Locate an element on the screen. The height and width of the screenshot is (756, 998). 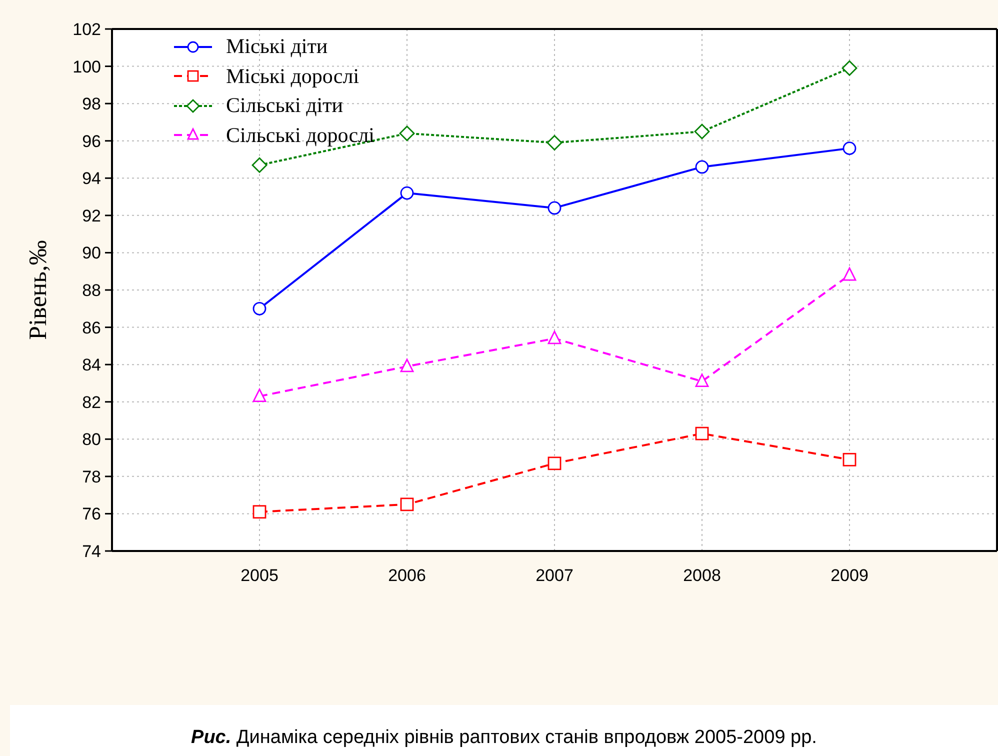
y-tick-label: 100 is located at coordinates (86, 66).